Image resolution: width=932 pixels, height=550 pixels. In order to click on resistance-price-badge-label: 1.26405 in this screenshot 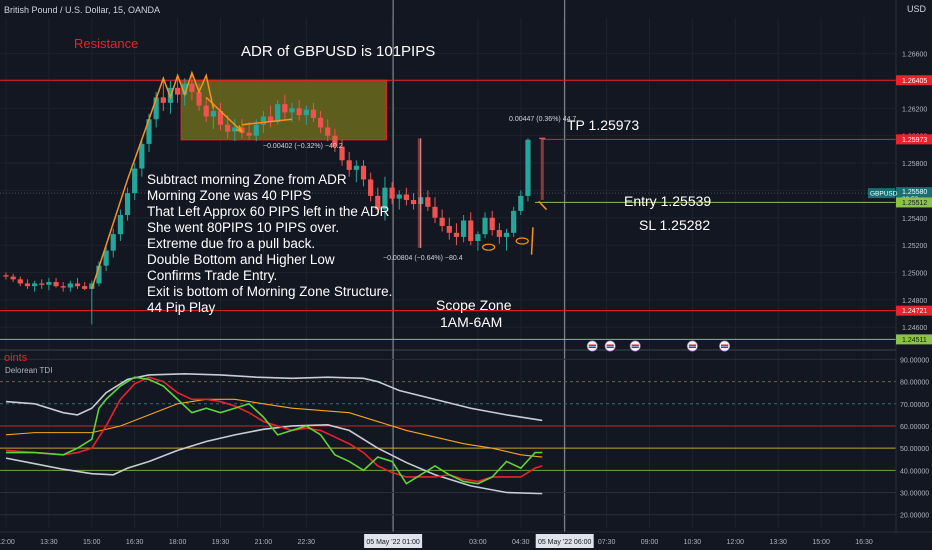, I will do `click(914, 81)`.